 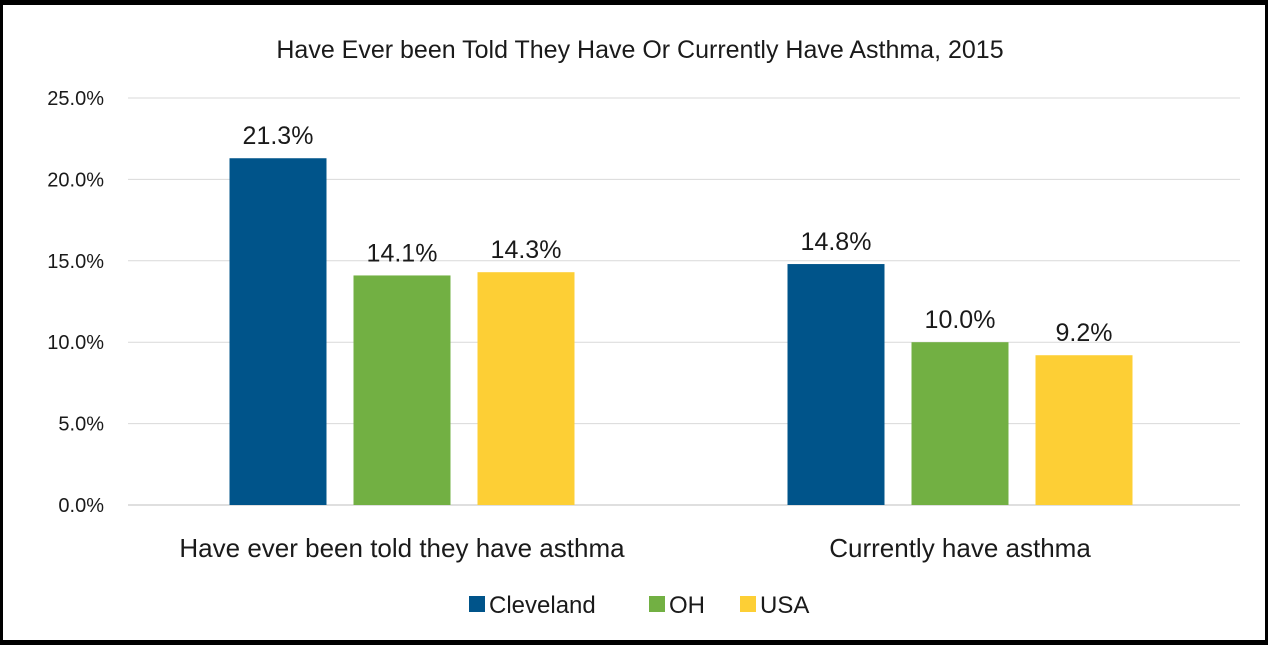 What do you see at coordinates (402, 548) in the screenshot?
I see `x-category-label: Have ever been told they have asthma` at bounding box center [402, 548].